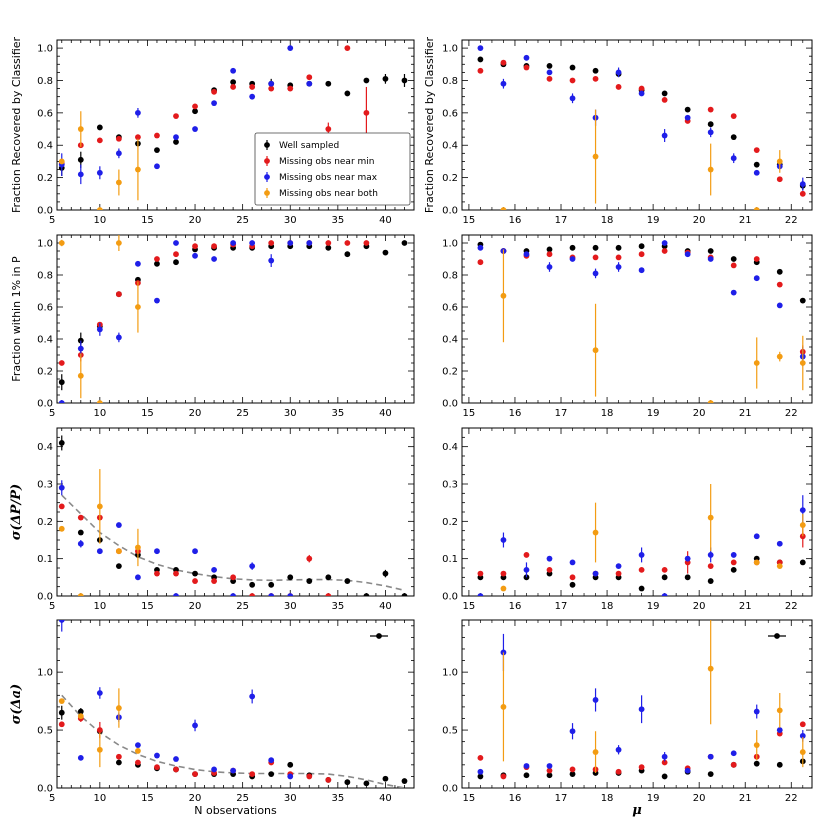  I want to click on x-tick-label: 5, so click(52, 413).